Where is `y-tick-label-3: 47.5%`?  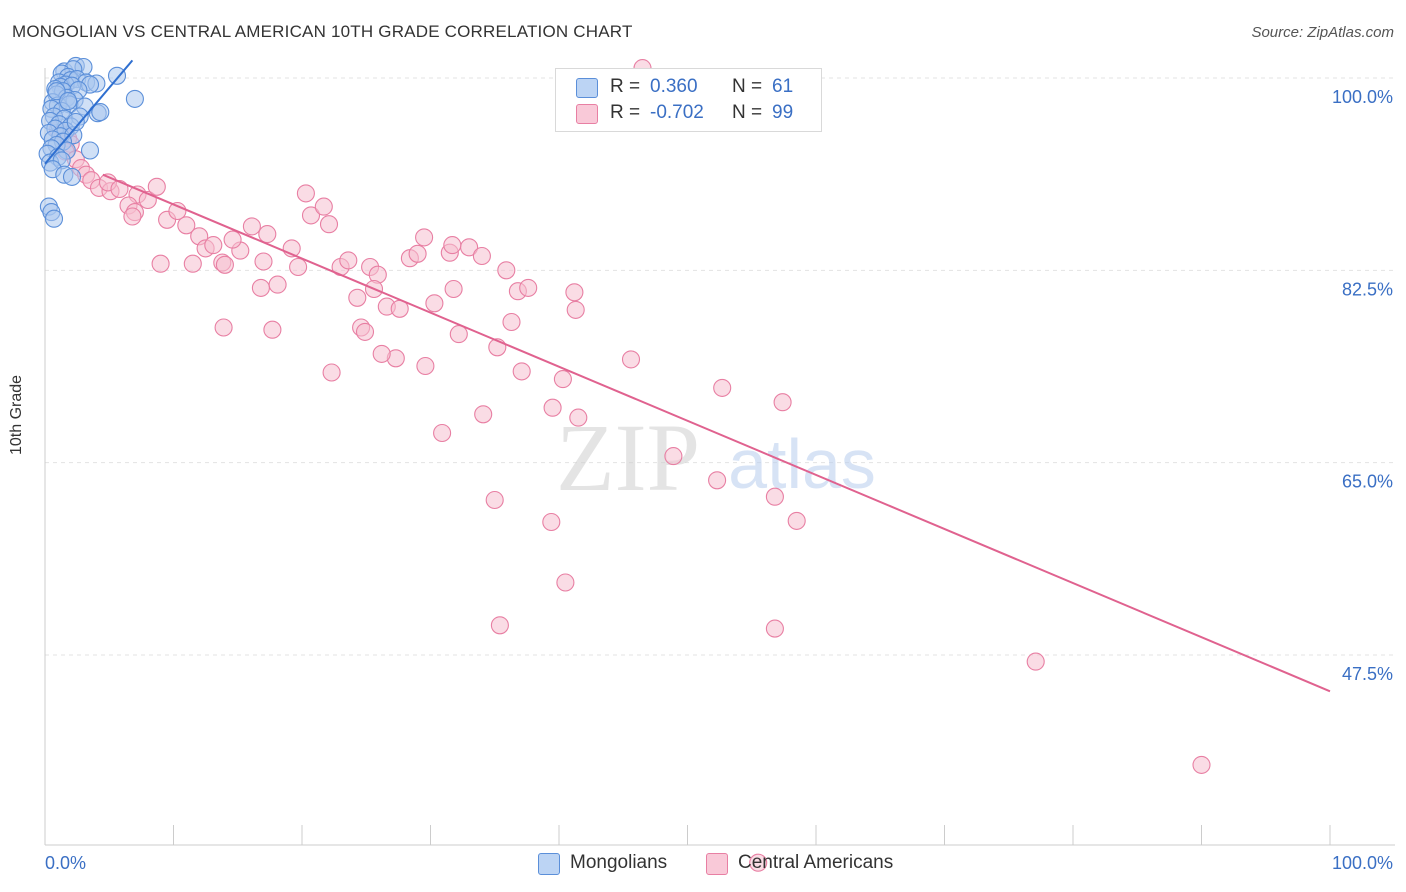 y-tick-label-3: 47.5% is located at coordinates (1367, 674).